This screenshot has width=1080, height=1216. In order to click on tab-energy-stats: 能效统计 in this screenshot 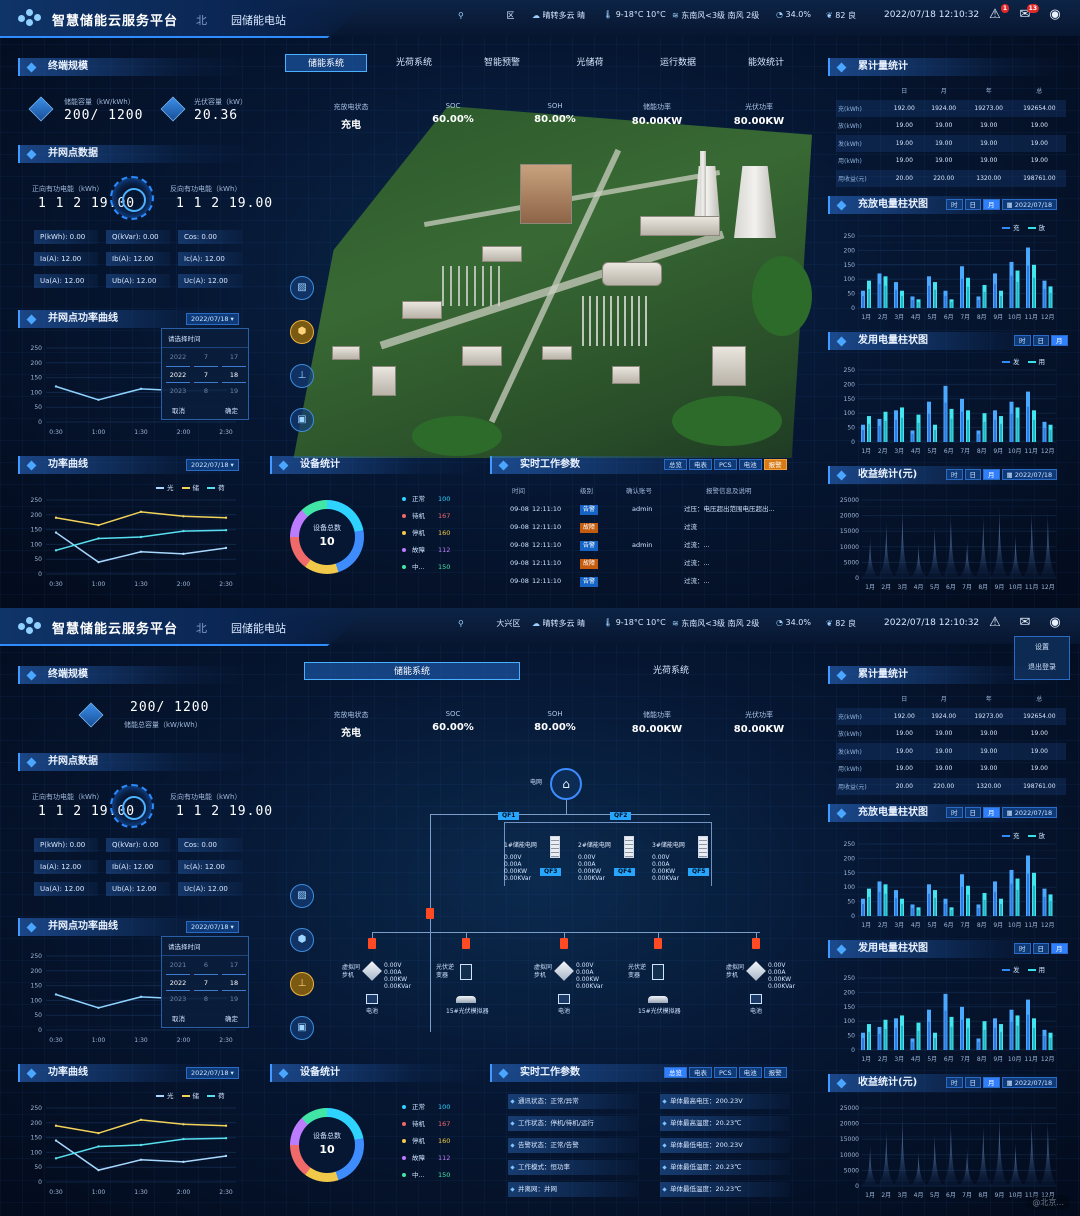, I will do `click(765, 63)`.